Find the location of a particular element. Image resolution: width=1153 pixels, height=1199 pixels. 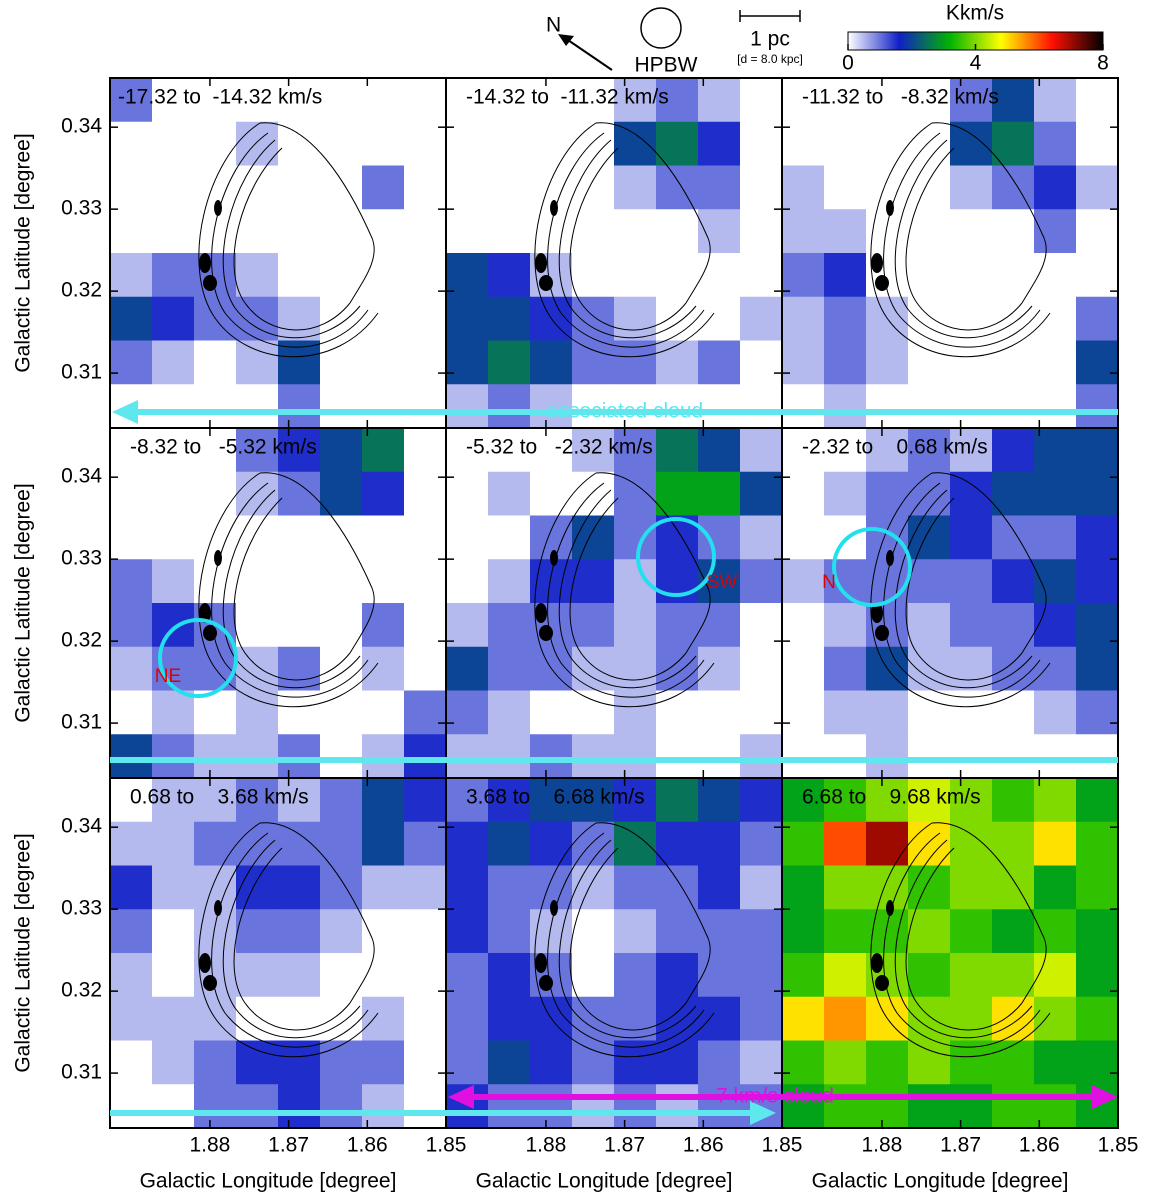

y-tick-label: 0.34 is located at coordinates (81, 476).